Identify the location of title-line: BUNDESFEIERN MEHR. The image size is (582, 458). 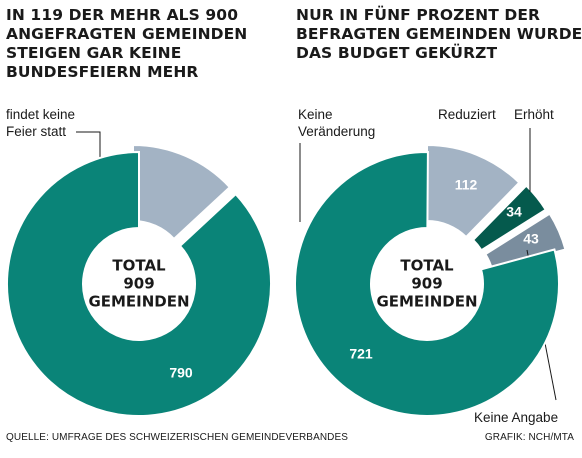
(102, 72).